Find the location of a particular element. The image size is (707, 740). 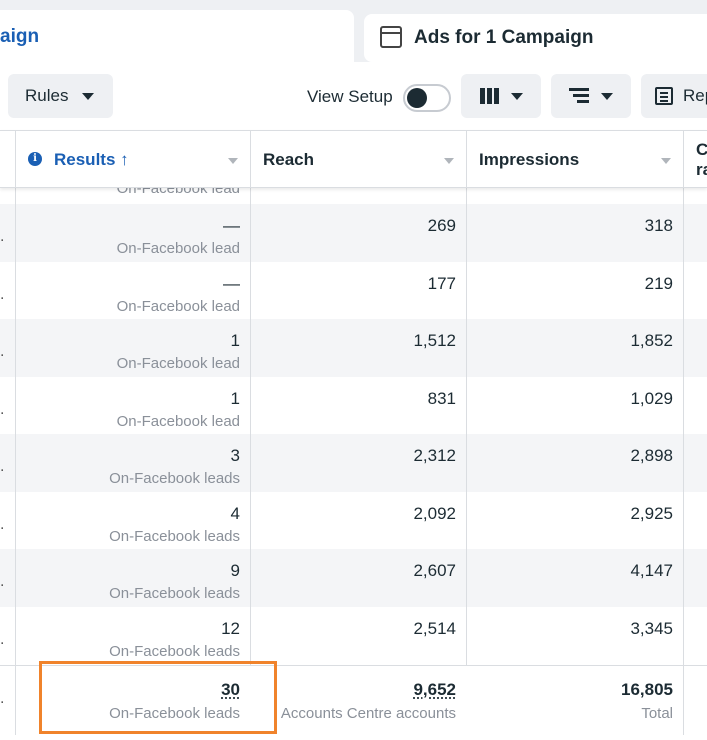

column-header-impressions: Impressions is located at coordinates (574, 159).